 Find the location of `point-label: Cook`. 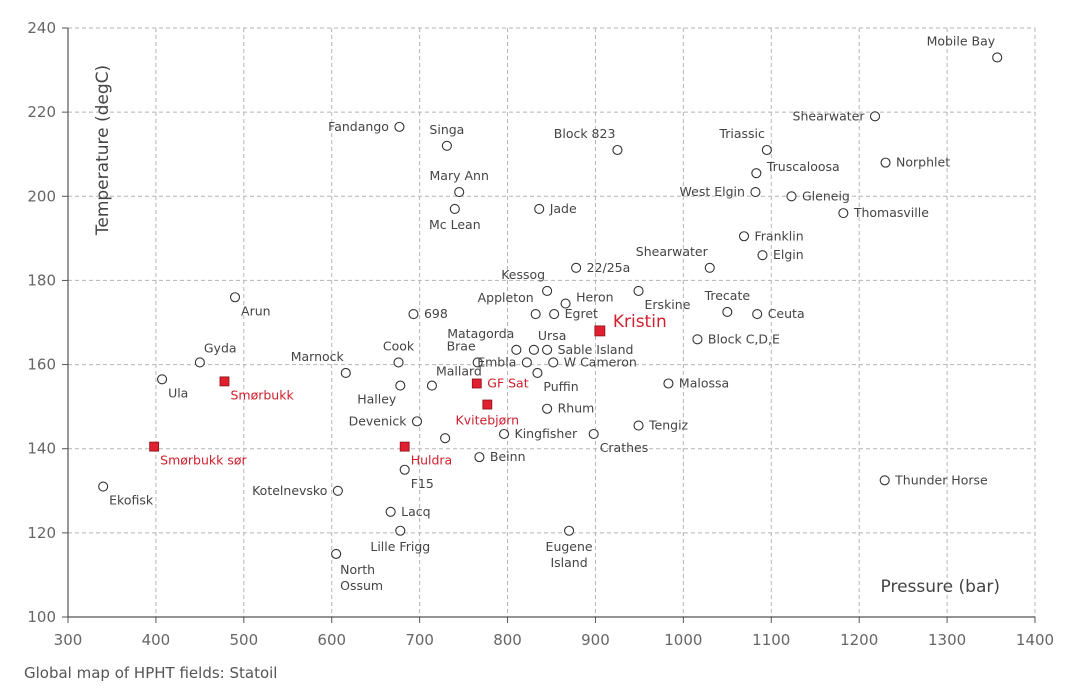

point-label: Cook is located at coordinates (399, 345).